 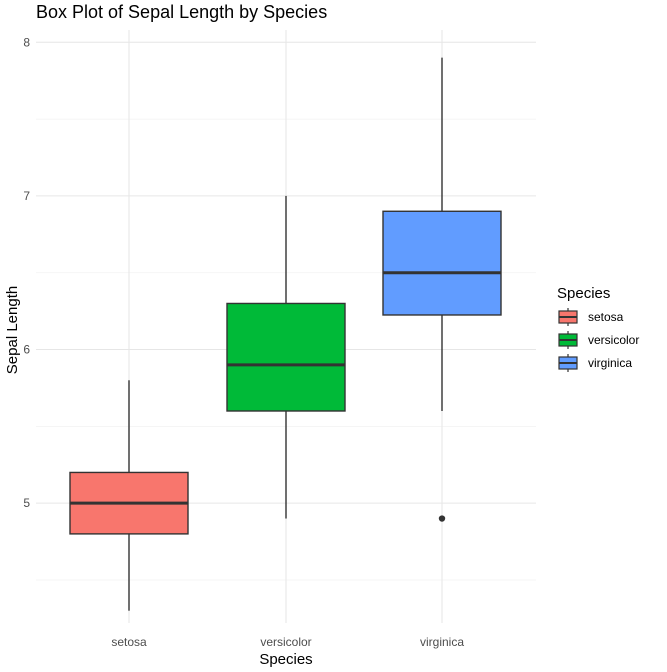 I want to click on box-versicolor, so click(x=286, y=357).